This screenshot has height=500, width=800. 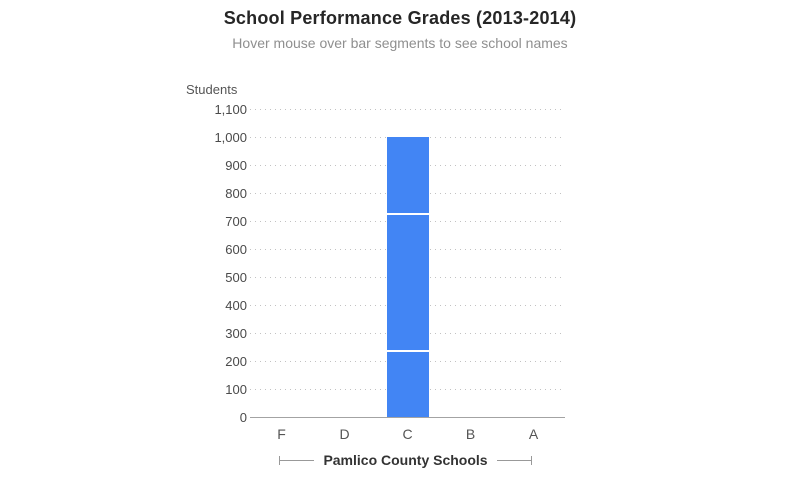 What do you see at coordinates (236, 389) in the screenshot?
I see `y-tick-label-100: 100` at bounding box center [236, 389].